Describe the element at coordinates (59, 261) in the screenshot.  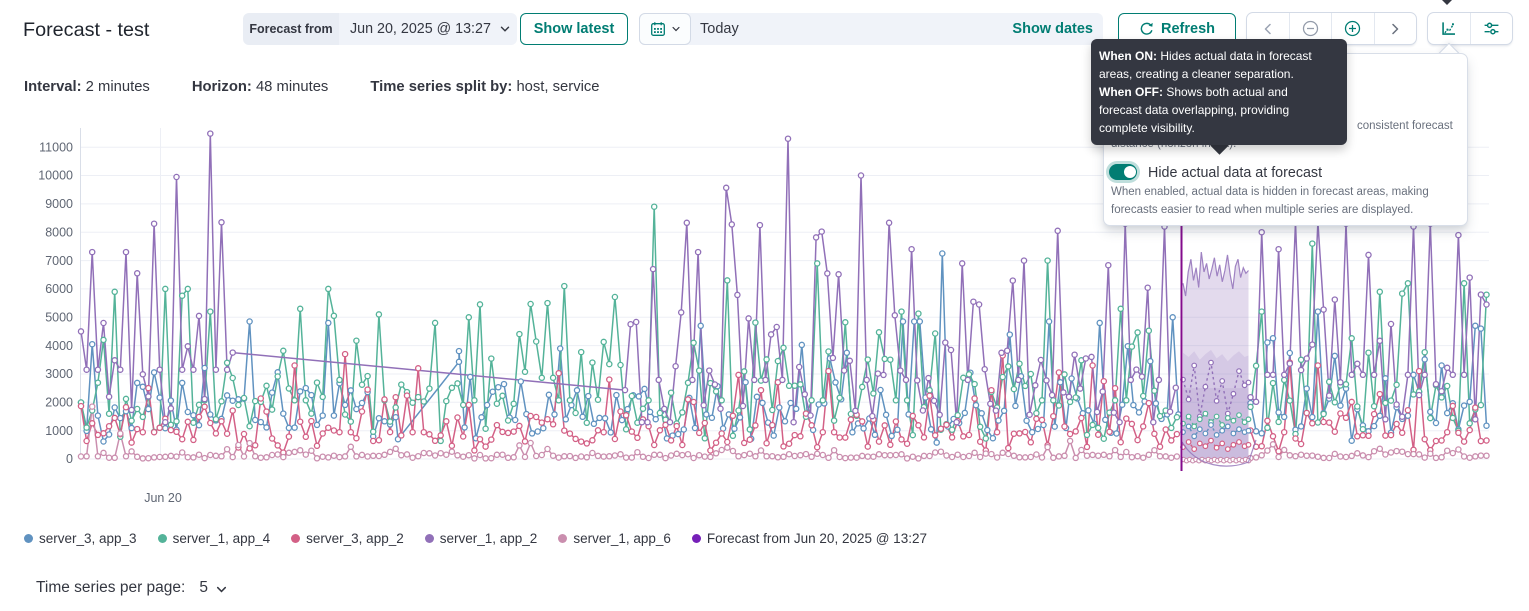
I see `svg-text: 7000` at that location.